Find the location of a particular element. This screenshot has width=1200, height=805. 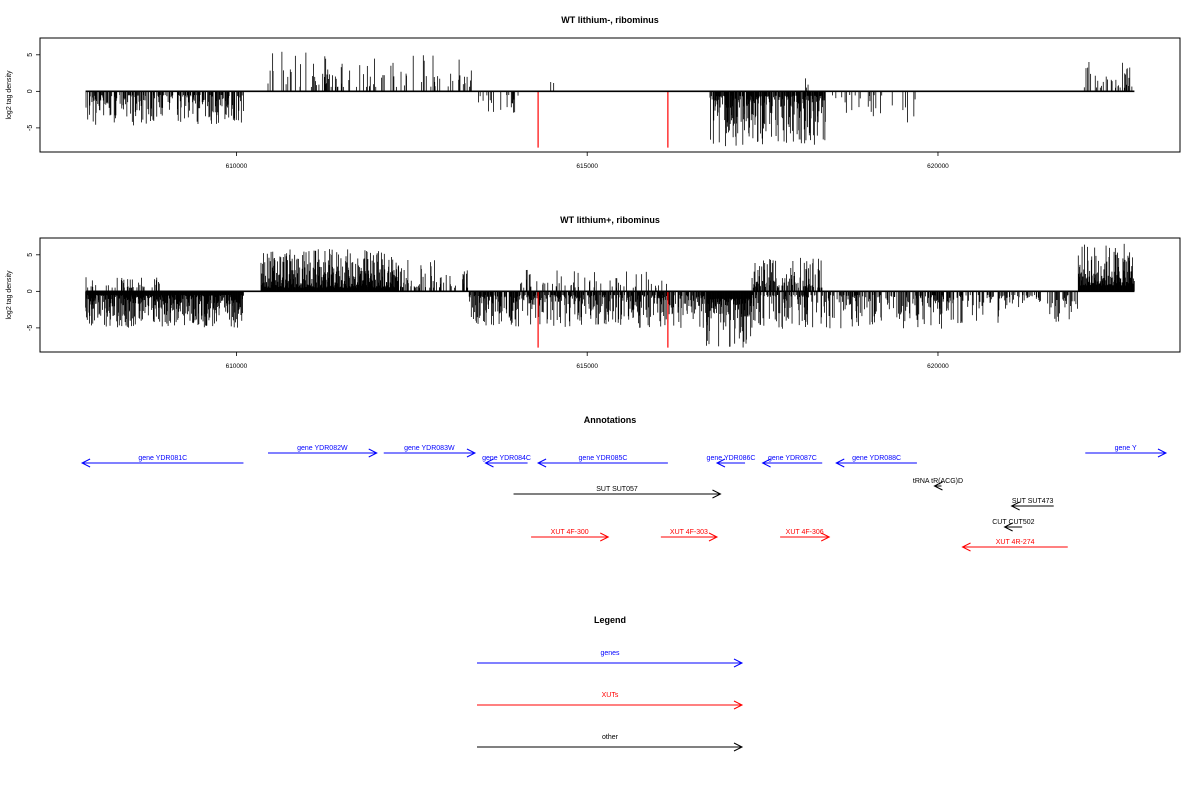

bottom-panel-plot: -5 0 5 610000 615000 620000 is located at coordinates (581, 306).